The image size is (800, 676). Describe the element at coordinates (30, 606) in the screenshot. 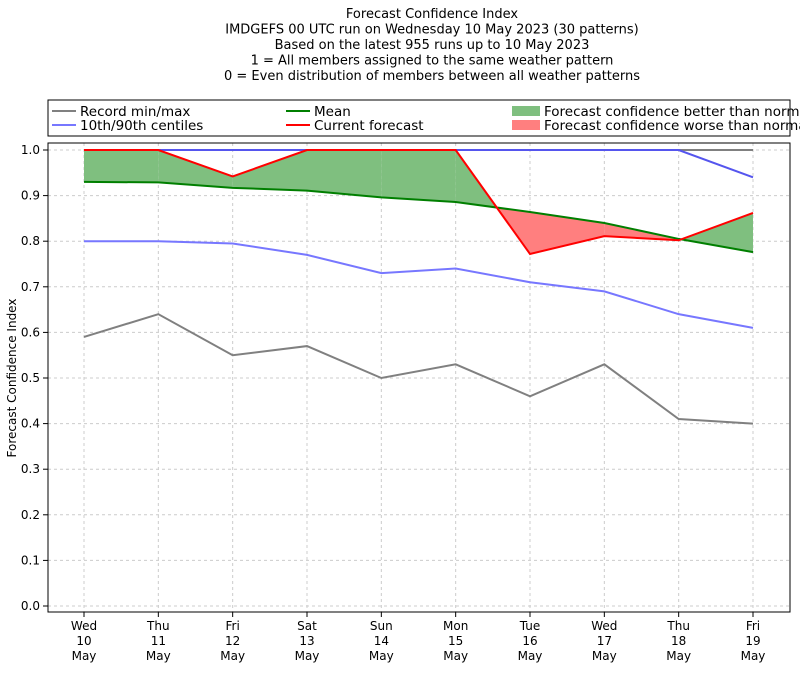

I see `y-tick-label: 0.0` at that location.